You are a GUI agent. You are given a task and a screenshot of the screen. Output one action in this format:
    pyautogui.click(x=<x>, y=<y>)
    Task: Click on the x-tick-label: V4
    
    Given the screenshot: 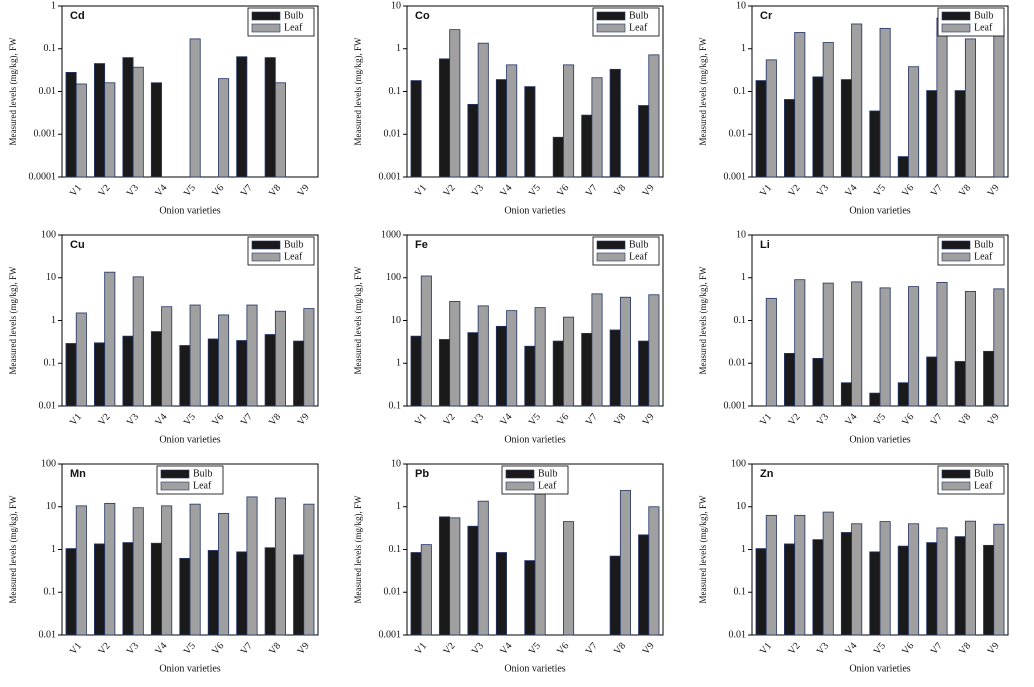 What is the action you would take?
    pyautogui.click(x=851, y=191)
    